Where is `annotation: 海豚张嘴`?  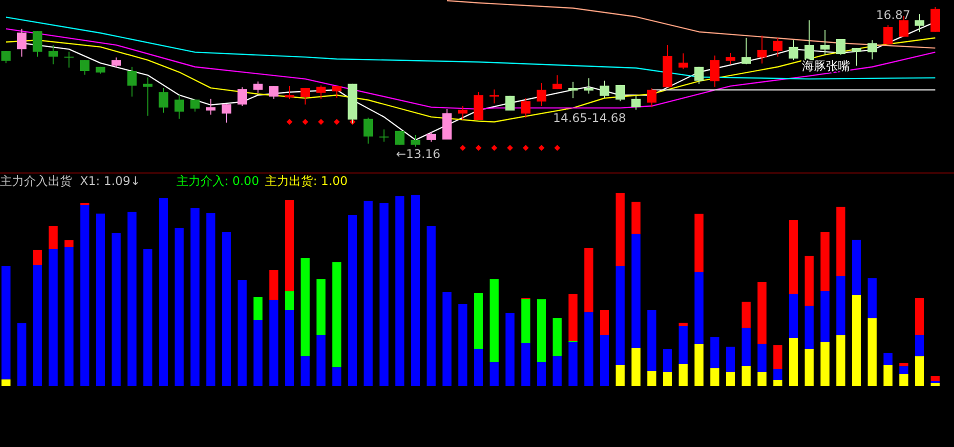
annotation: 海豚张嘴 is located at coordinates (826, 66).